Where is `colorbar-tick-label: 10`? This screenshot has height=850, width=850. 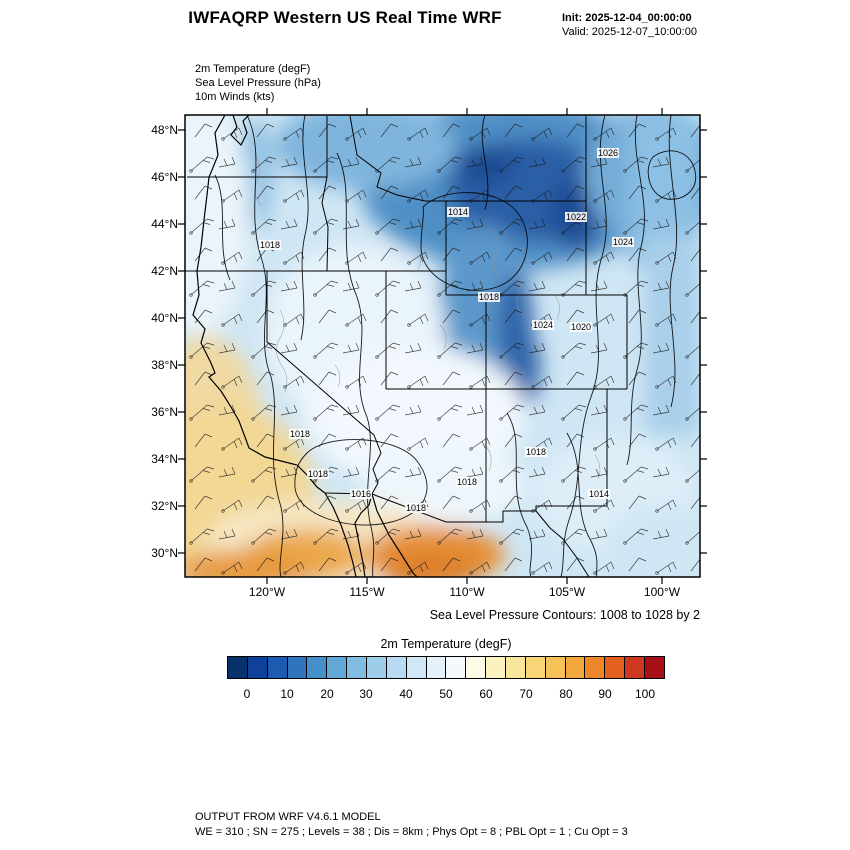 colorbar-tick-label: 10 is located at coordinates (287, 694).